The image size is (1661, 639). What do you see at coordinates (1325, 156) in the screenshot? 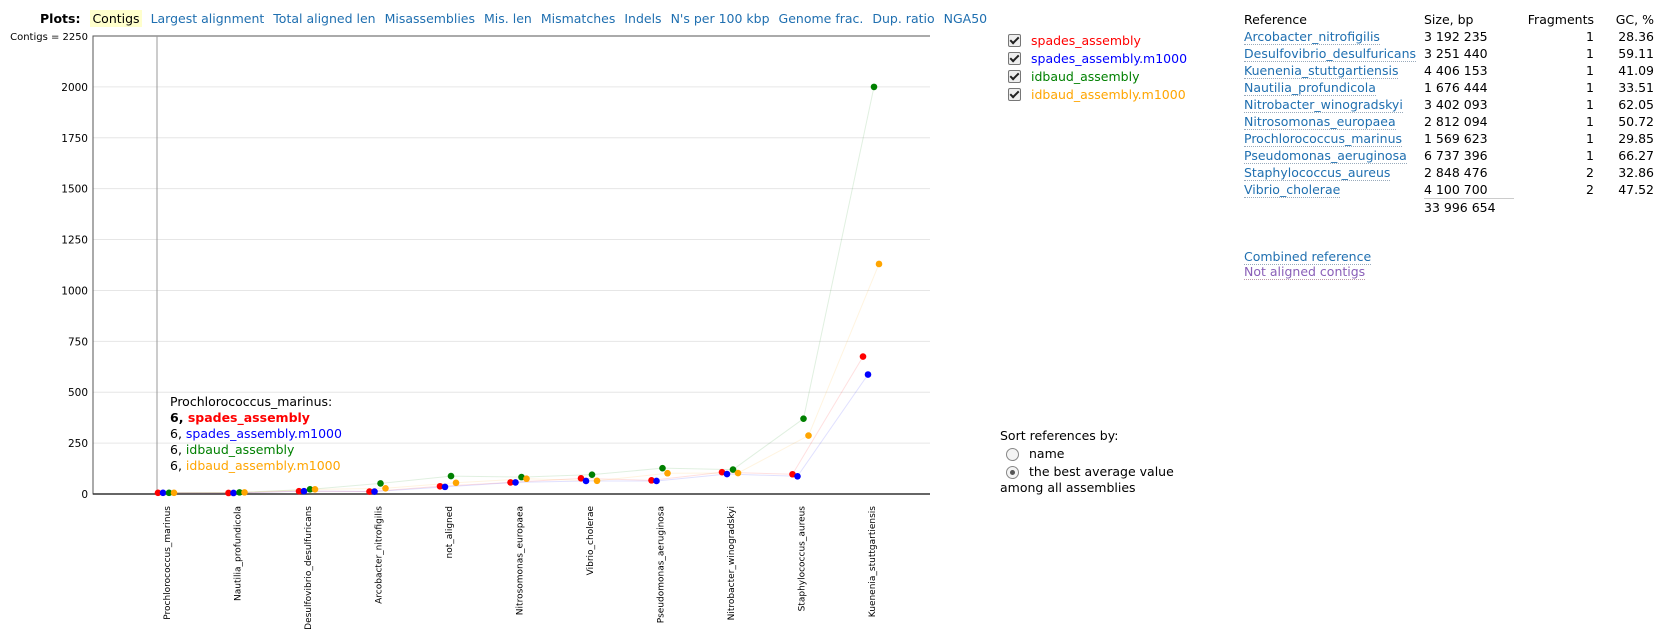
I see `reference-link: Pseudomonas_aeruginosa` at bounding box center [1325, 156].